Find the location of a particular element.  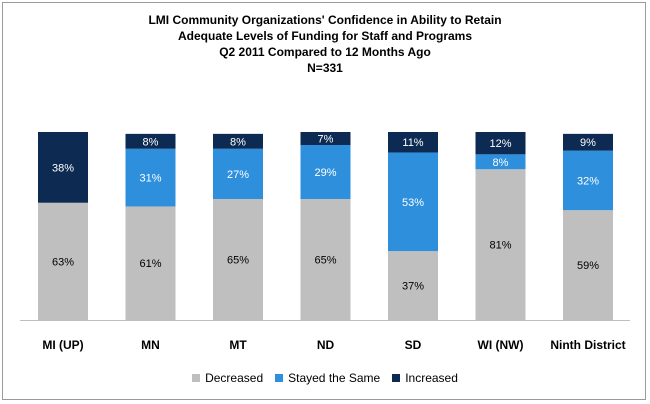

data-label: 53% is located at coordinates (413, 203).